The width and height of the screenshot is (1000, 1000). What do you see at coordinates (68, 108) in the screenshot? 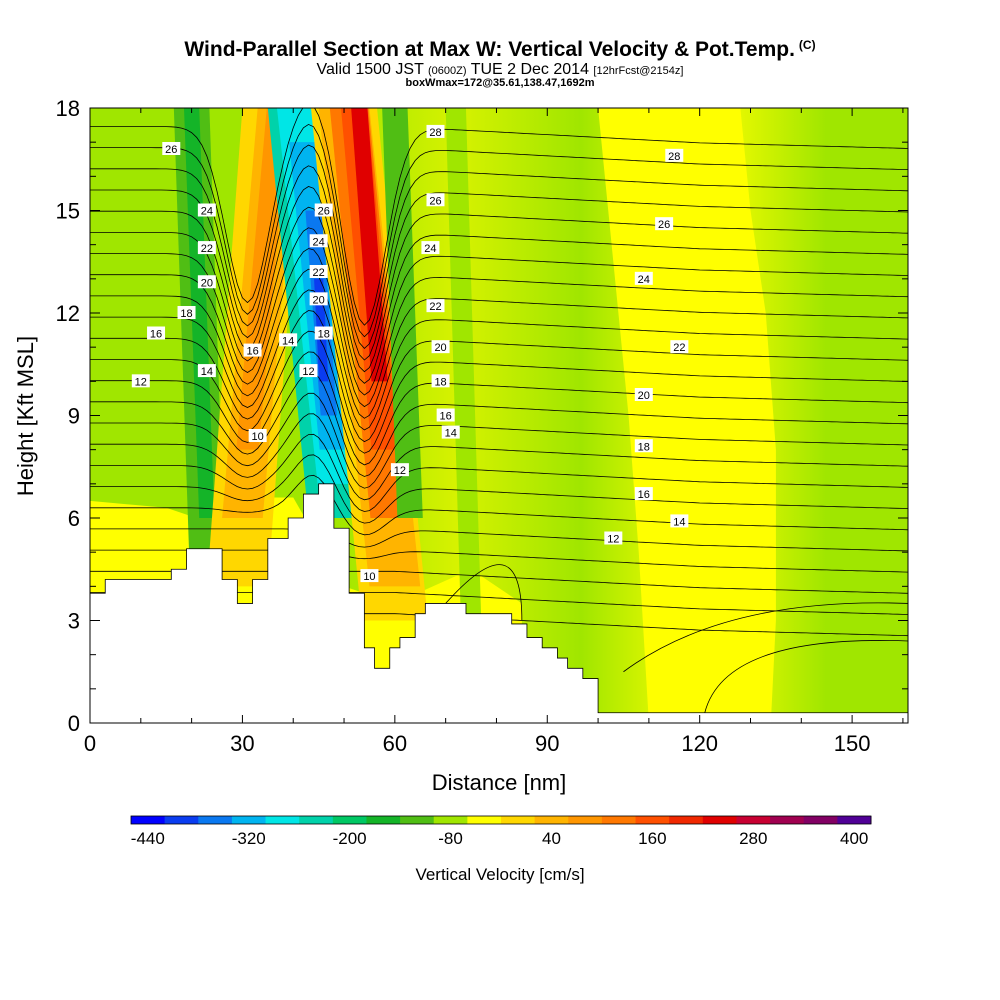
I see `y-tick-label: 18` at bounding box center [68, 108].